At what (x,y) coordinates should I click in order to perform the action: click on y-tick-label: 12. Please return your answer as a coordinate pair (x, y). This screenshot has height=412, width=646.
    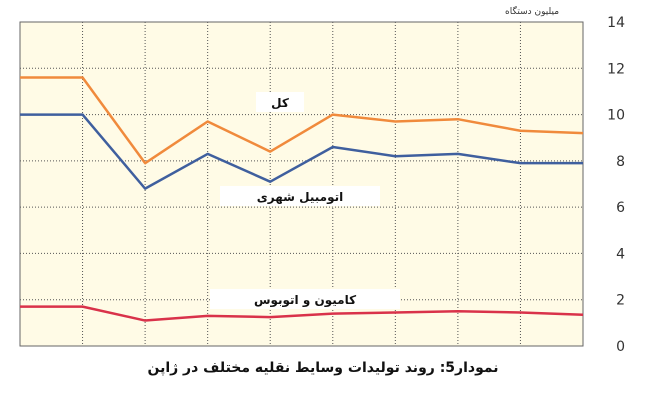
    Looking at the image, I should click on (616, 69).